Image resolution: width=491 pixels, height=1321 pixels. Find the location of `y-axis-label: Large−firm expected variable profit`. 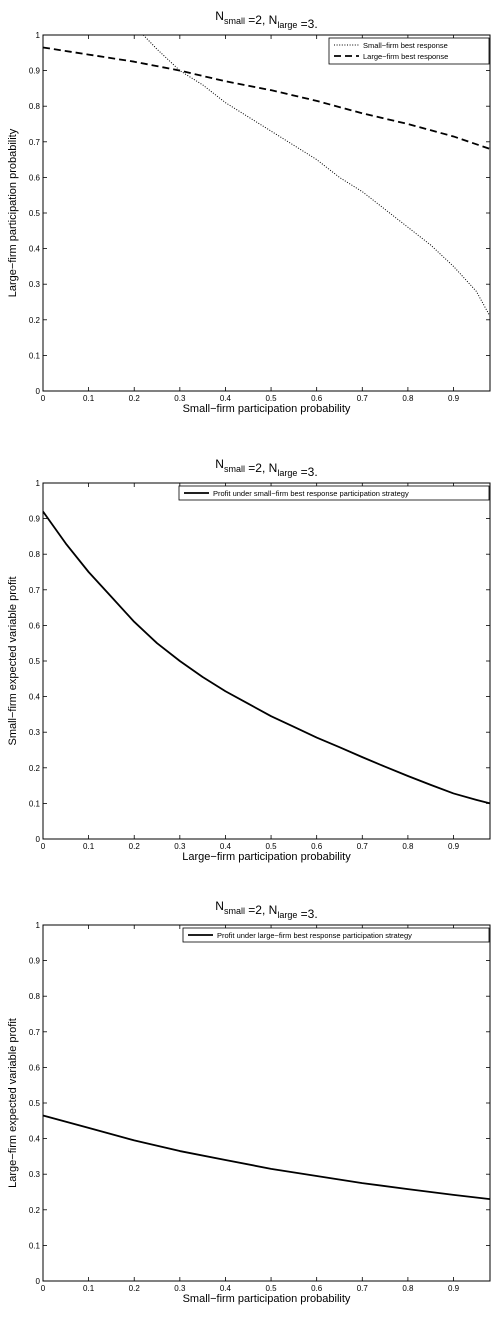

y-axis-label: Large−firm expected variable profit is located at coordinates (13, 1103).